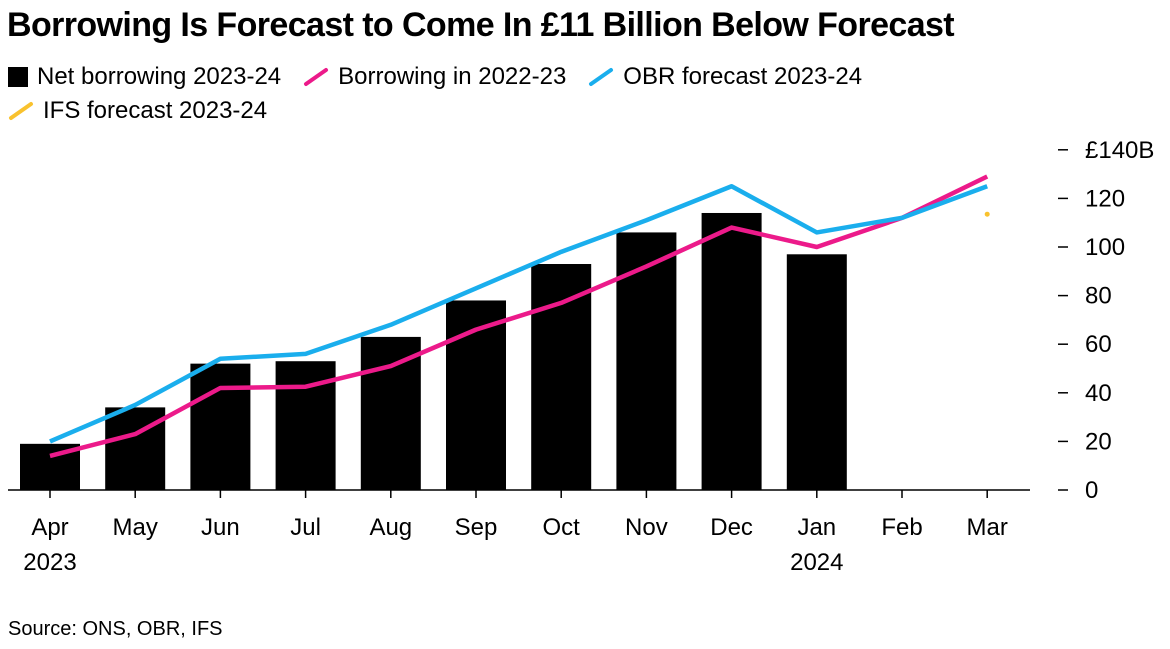 The image size is (1170, 649). Describe the element at coordinates (1105, 198) in the screenshot. I see `y-tick-label-120: 120` at that location.